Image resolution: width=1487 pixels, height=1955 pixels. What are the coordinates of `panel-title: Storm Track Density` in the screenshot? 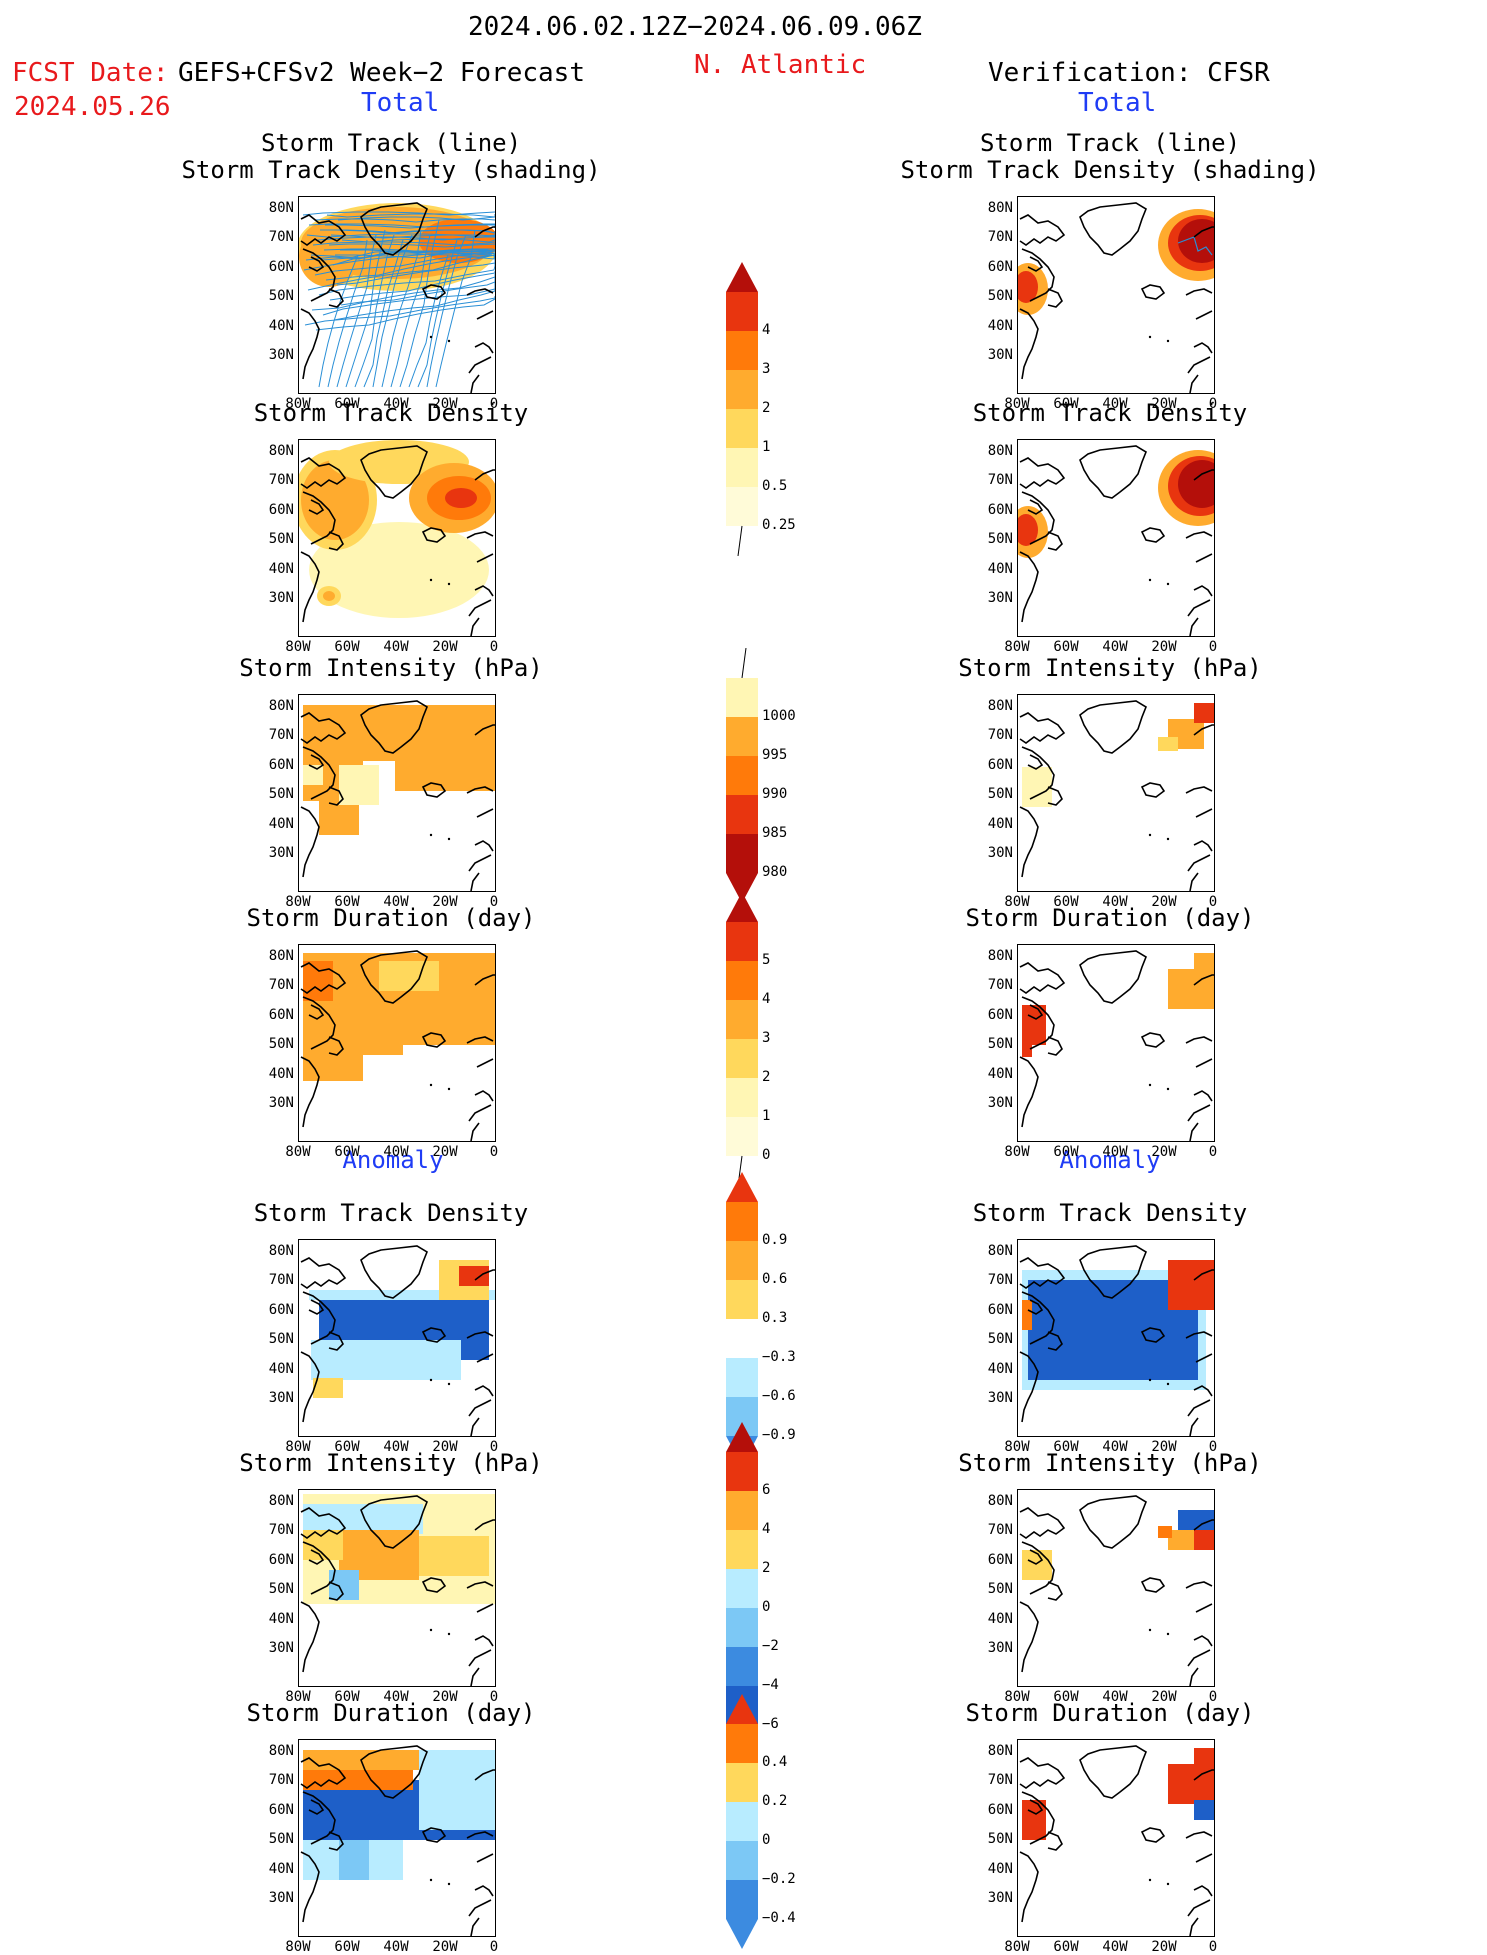 It's located at (1110, 1213).